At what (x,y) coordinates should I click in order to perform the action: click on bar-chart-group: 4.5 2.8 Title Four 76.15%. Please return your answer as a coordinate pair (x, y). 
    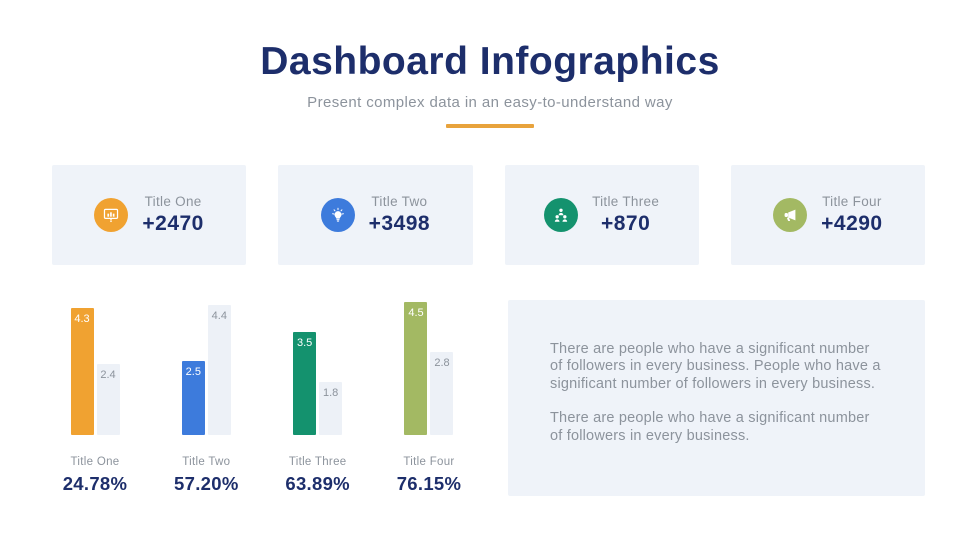
    Looking at the image, I should click on (429, 398).